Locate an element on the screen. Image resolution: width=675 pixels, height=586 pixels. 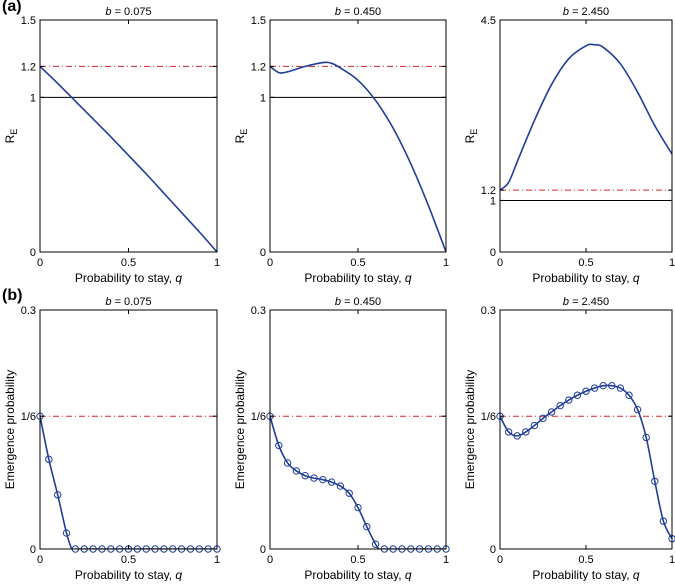
chart-2-y-tick-label: 1.5 is located at coordinates (258, 21).